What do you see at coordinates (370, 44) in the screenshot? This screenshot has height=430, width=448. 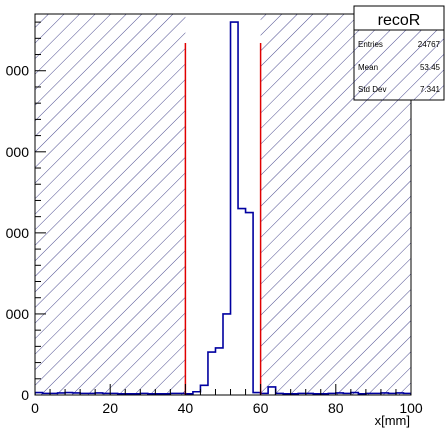 I see `stats-entries-label: Entries` at bounding box center [370, 44].